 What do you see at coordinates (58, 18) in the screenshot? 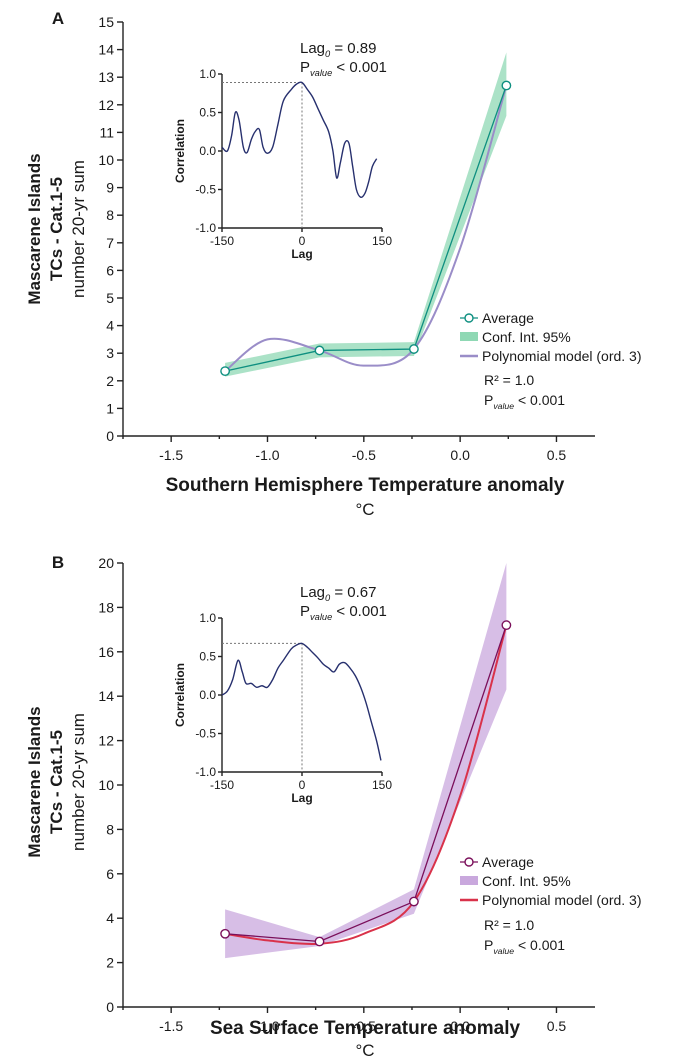
I see `panel-label: A` at bounding box center [58, 18].